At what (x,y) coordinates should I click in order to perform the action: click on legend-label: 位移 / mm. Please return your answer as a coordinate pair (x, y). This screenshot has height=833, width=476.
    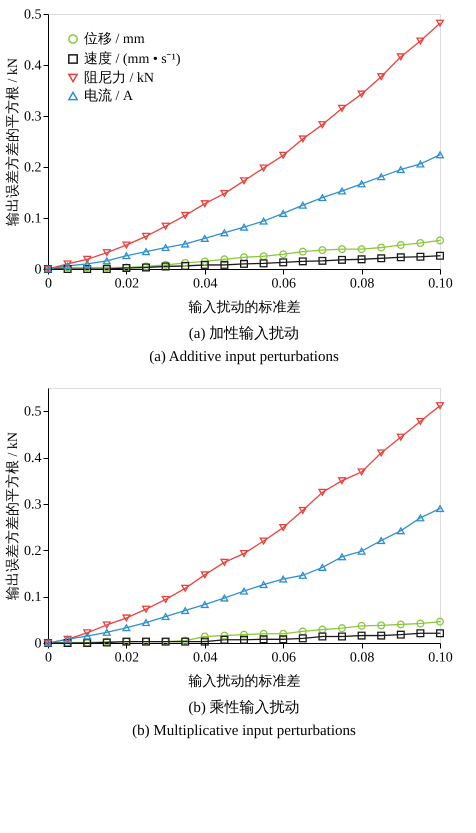
    Looking at the image, I should click on (114, 39).